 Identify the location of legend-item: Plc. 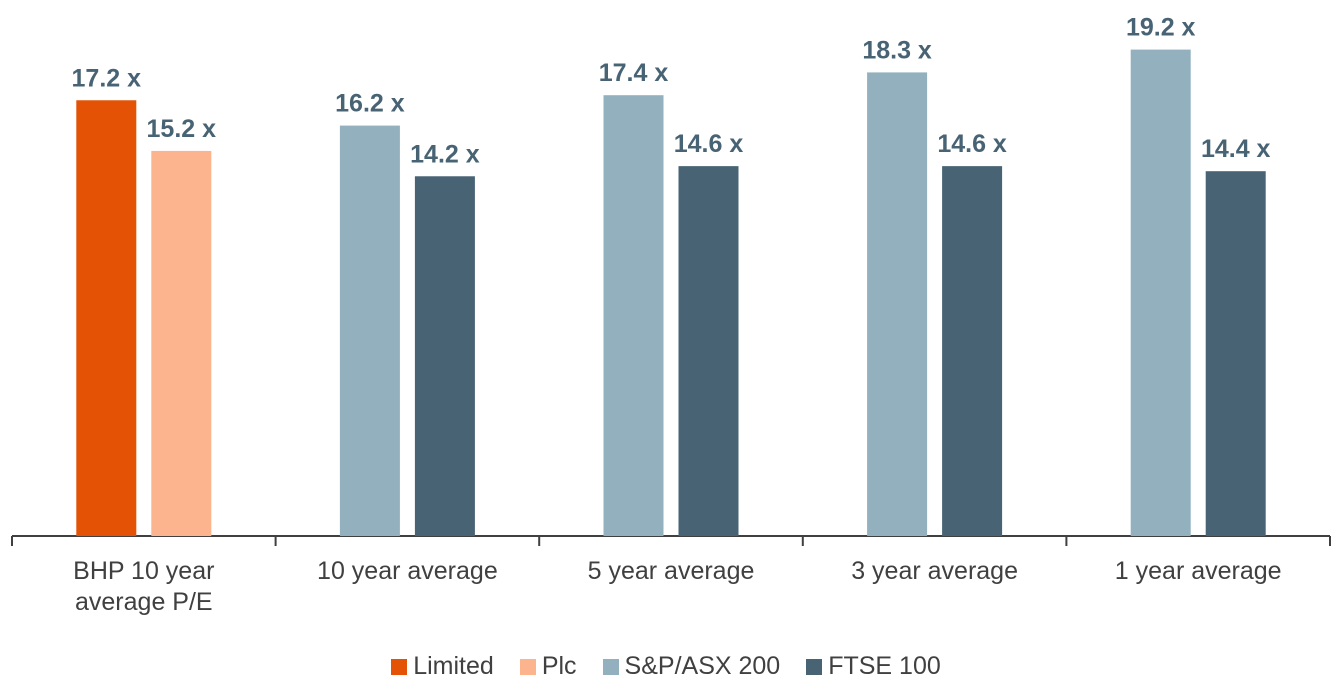
(548, 666).